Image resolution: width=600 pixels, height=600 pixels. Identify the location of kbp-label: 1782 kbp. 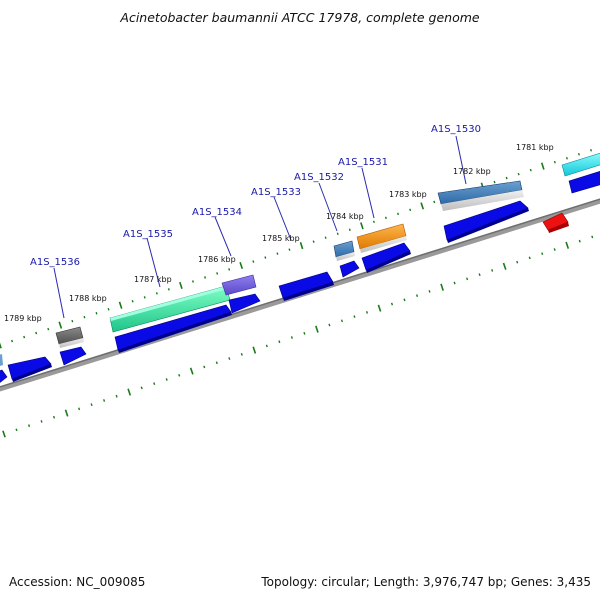
(472, 171).